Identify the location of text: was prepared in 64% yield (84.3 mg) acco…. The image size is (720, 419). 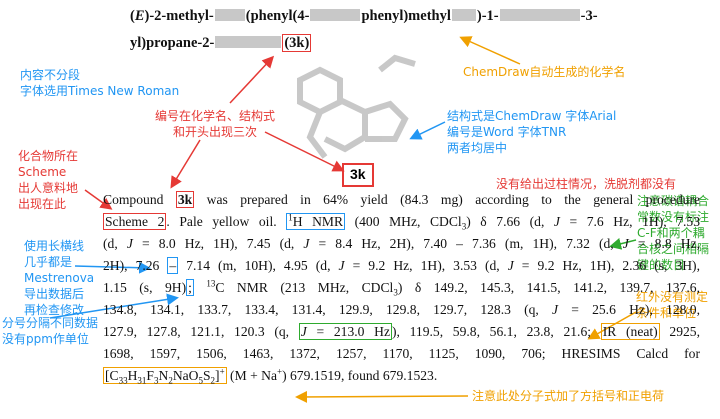
(447, 199).